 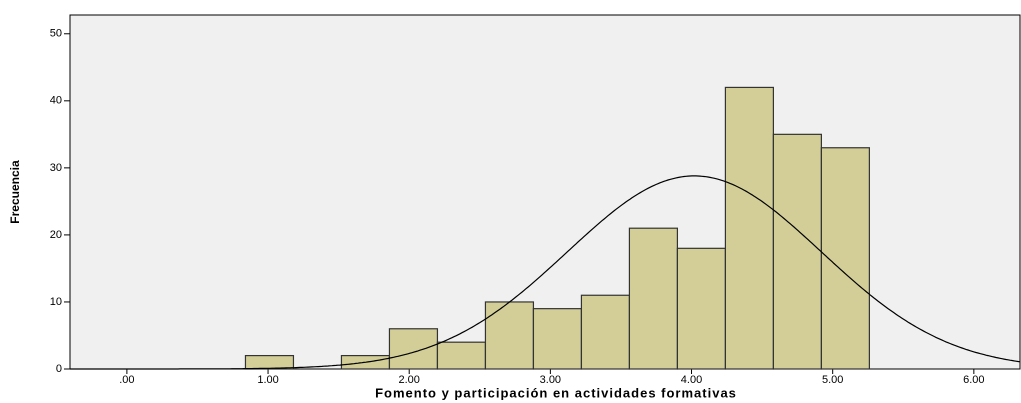 I want to click on y-tick-label: 30, so click(x=56, y=168).